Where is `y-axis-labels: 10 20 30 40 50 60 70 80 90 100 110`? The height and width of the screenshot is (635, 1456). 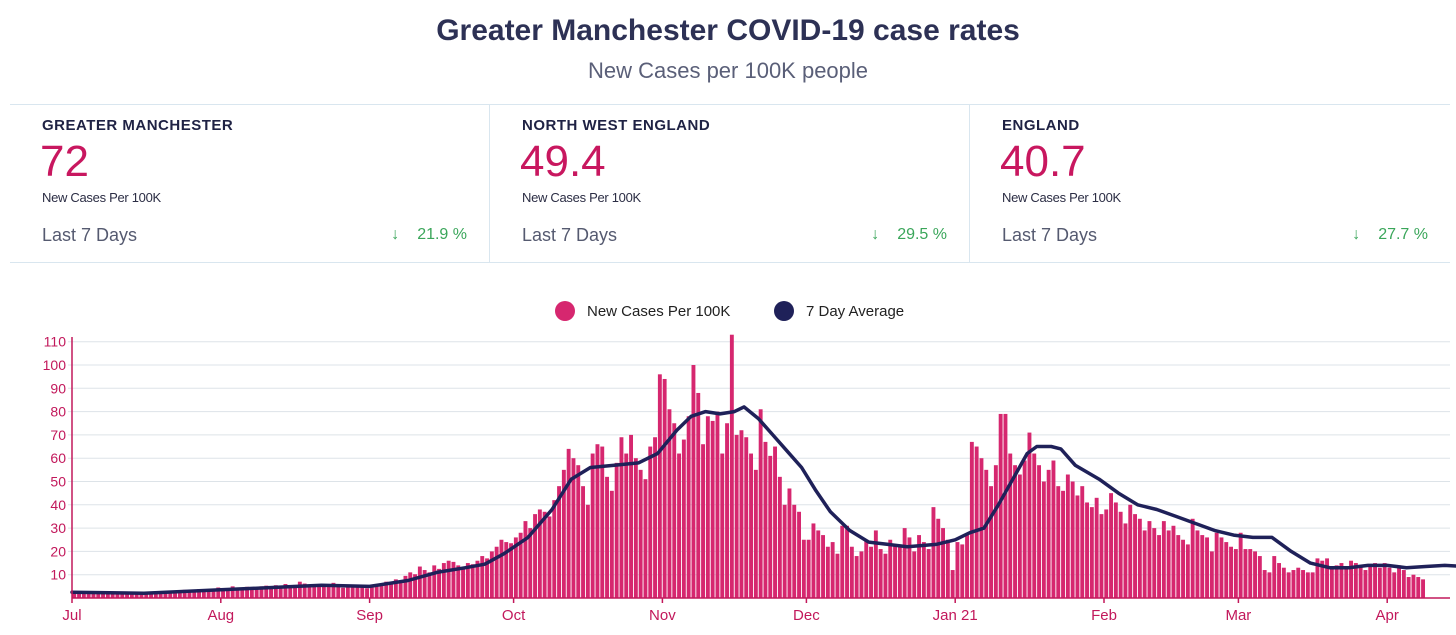 y-axis-labels: 10 20 30 40 50 60 70 80 90 100 110 is located at coordinates (55, 458).